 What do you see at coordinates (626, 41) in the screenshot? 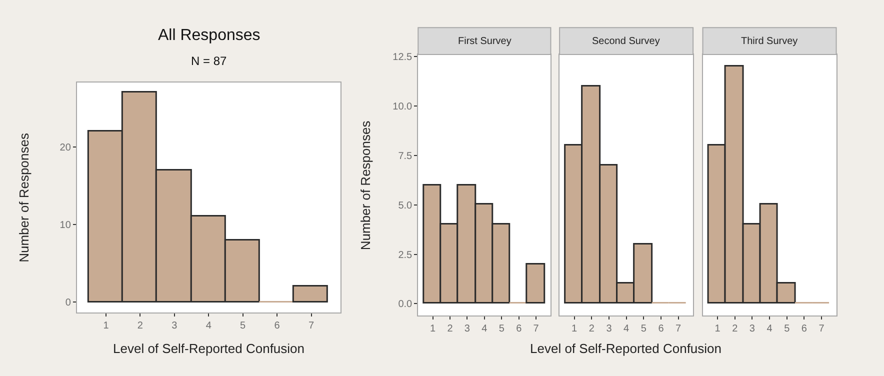
I see `chart-title: Second Survey` at bounding box center [626, 41].